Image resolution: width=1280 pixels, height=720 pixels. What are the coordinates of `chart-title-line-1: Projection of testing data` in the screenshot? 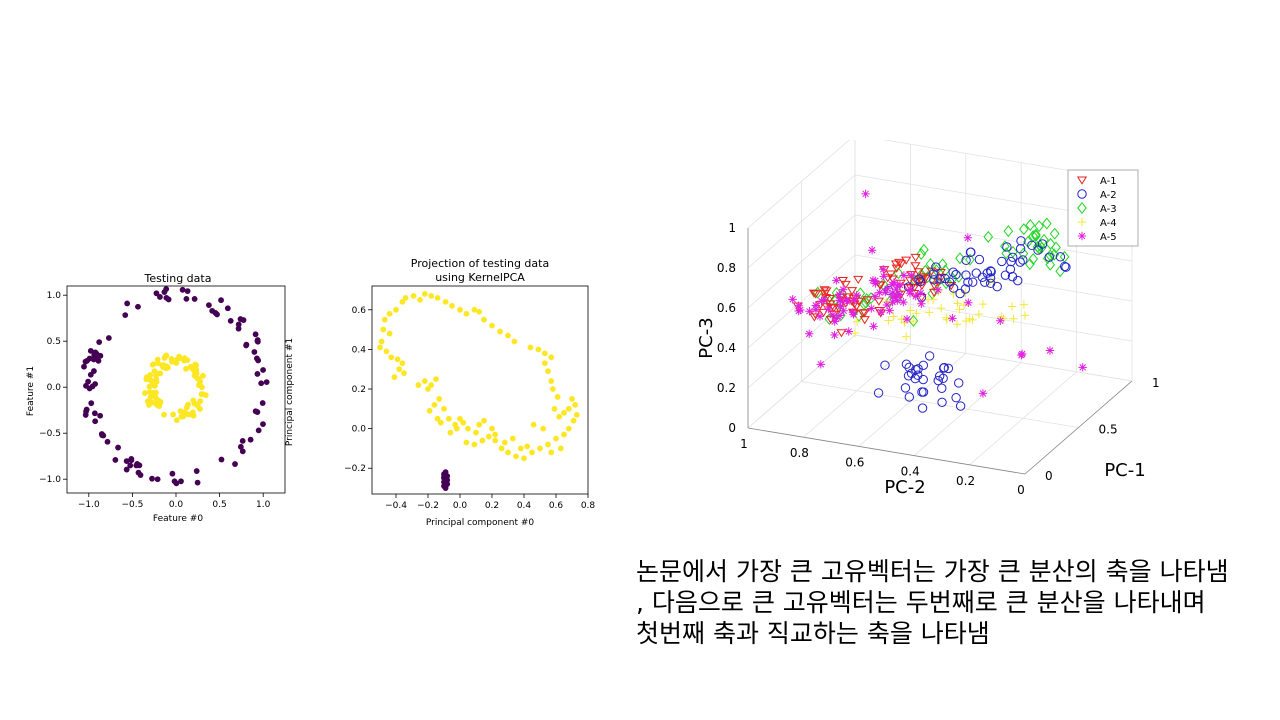 It's located at (480, 263).